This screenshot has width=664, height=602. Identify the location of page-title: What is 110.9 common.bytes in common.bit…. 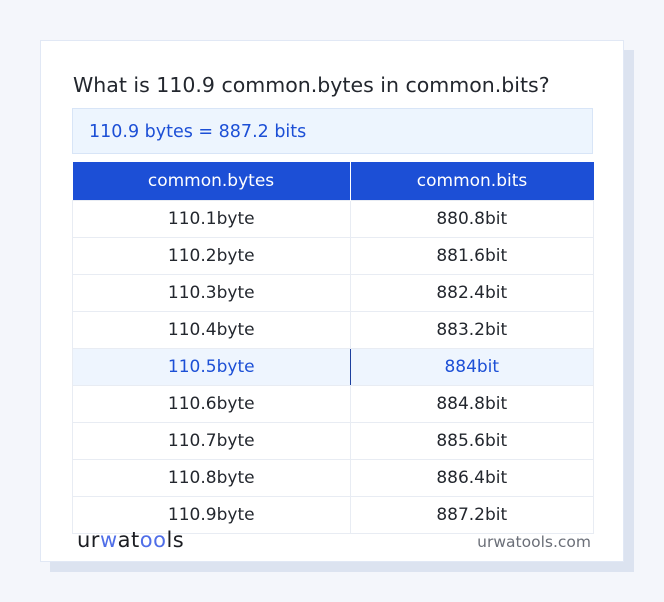
(311, 85).